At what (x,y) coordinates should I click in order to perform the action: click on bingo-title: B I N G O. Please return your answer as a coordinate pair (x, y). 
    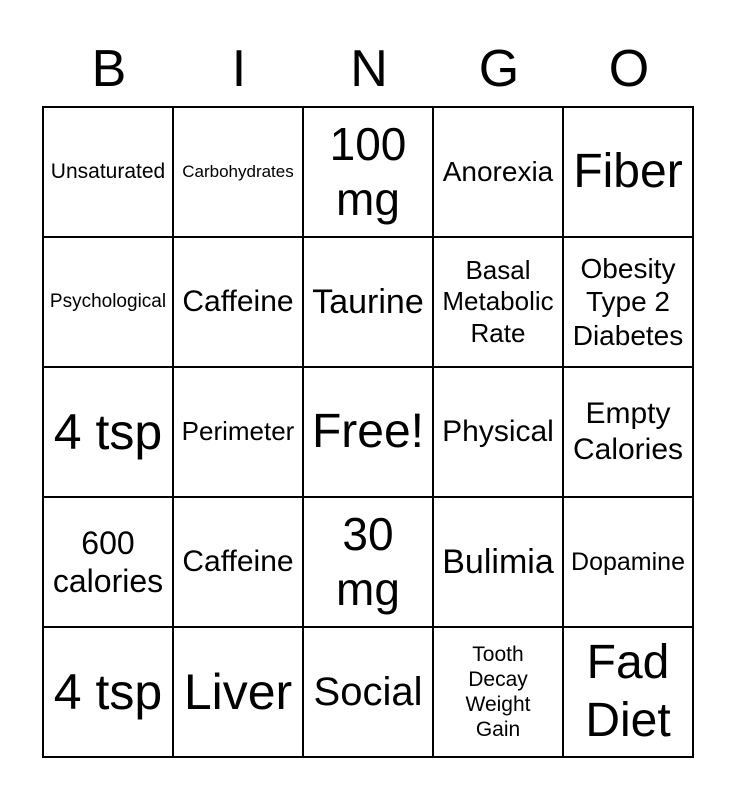
    Looking at the image, I should click on (368, 53).